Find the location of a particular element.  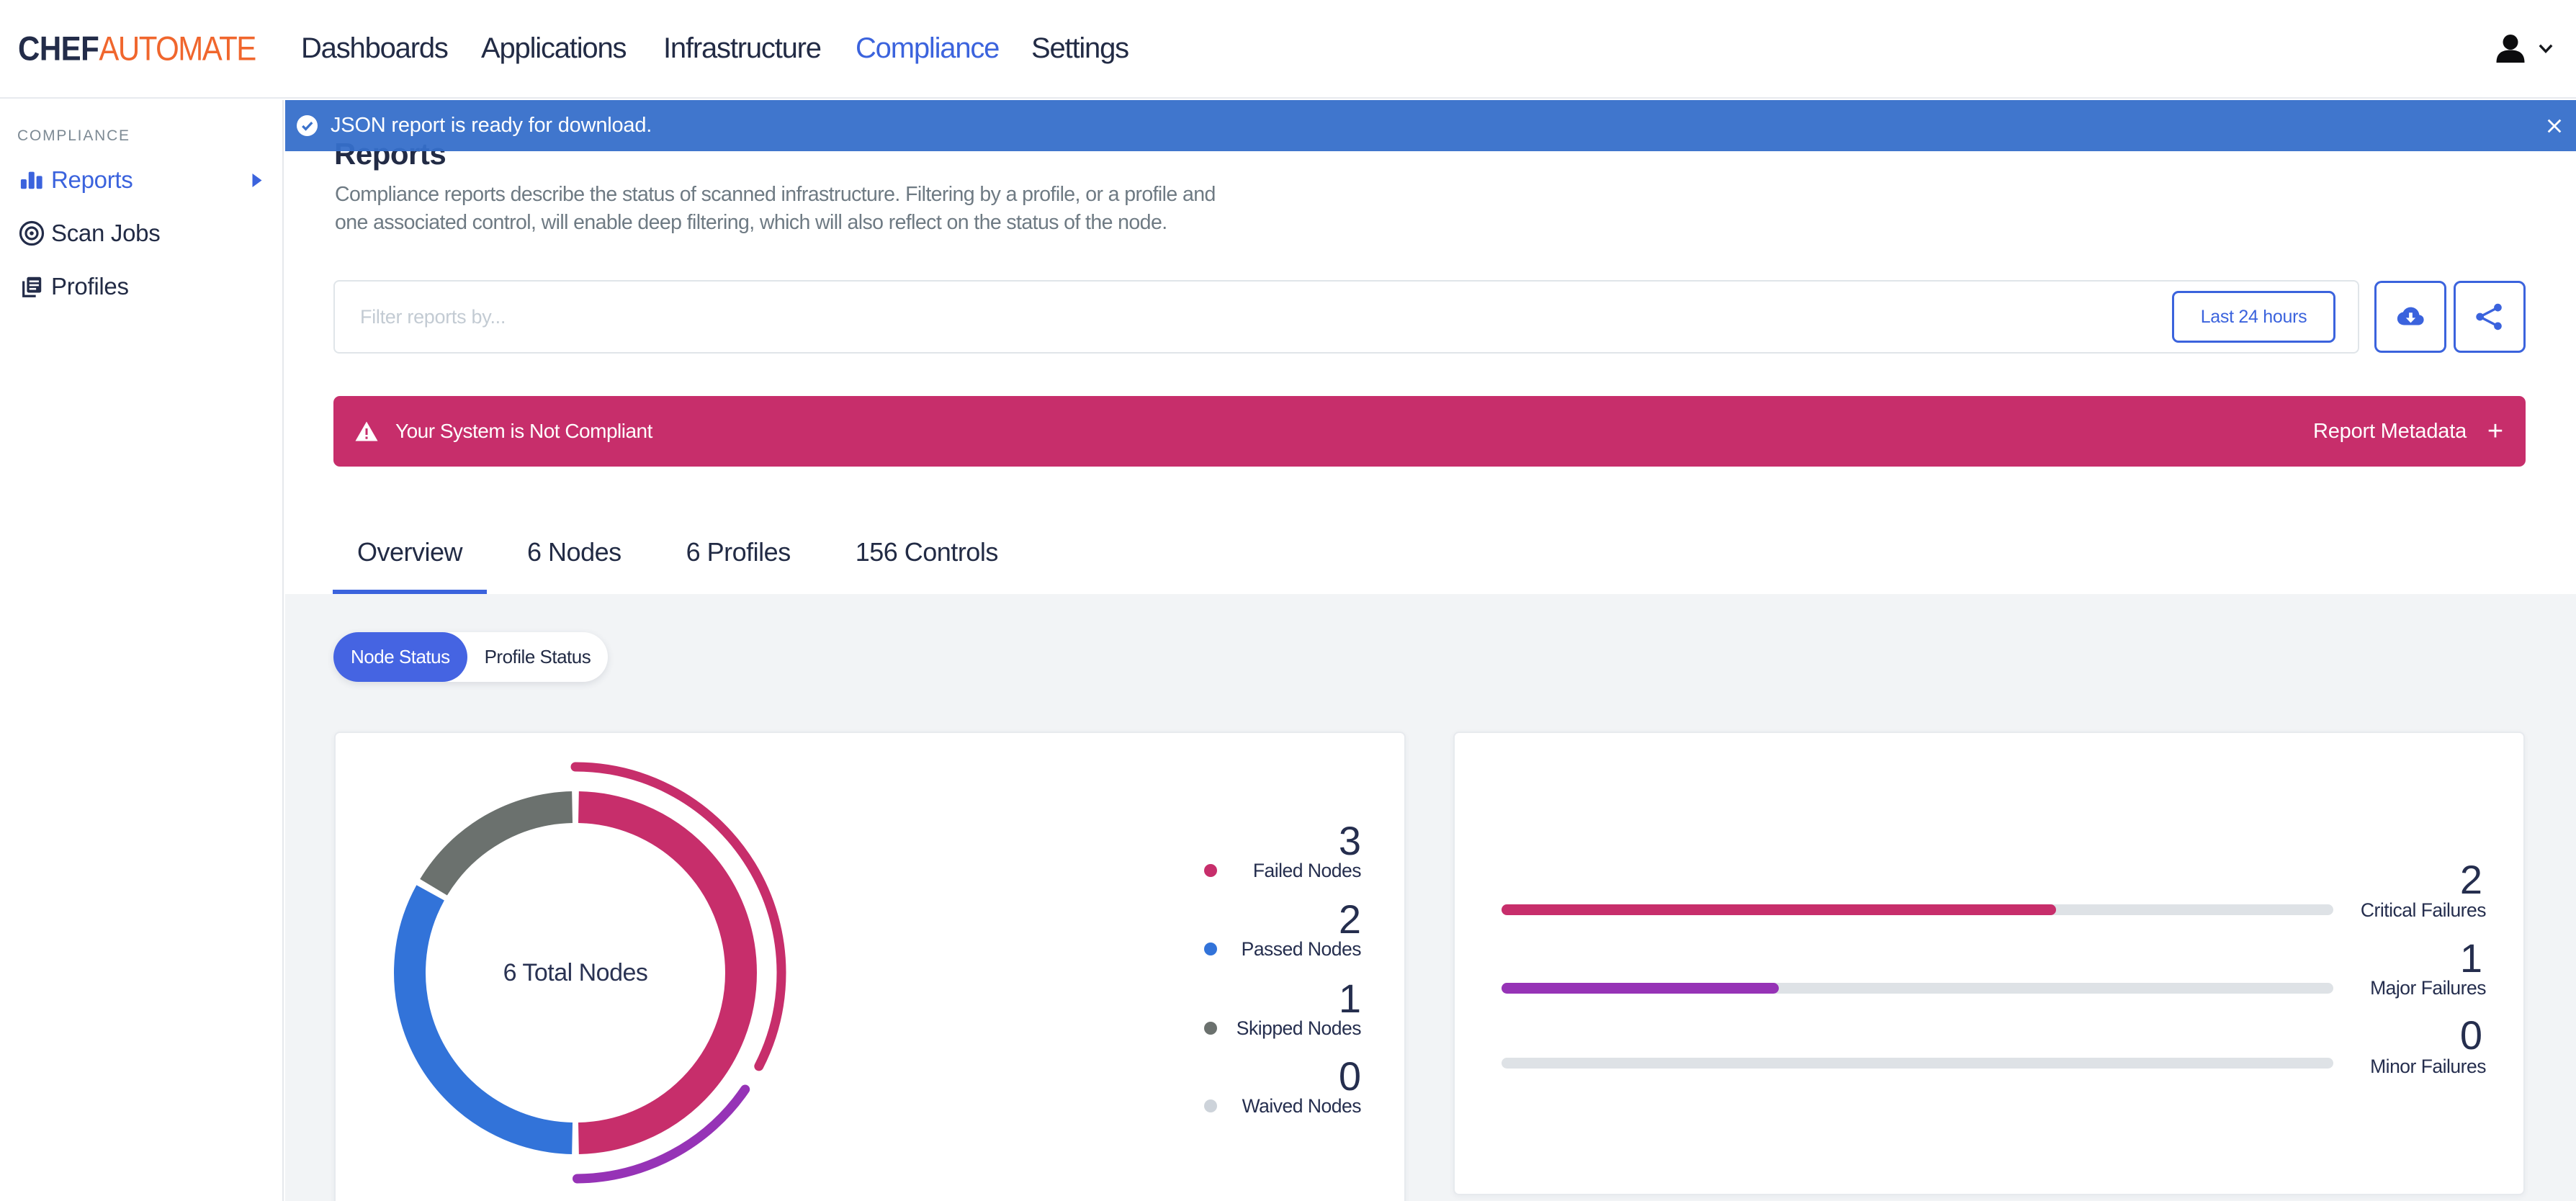

documents-icon is located at coordinates (31, 286).